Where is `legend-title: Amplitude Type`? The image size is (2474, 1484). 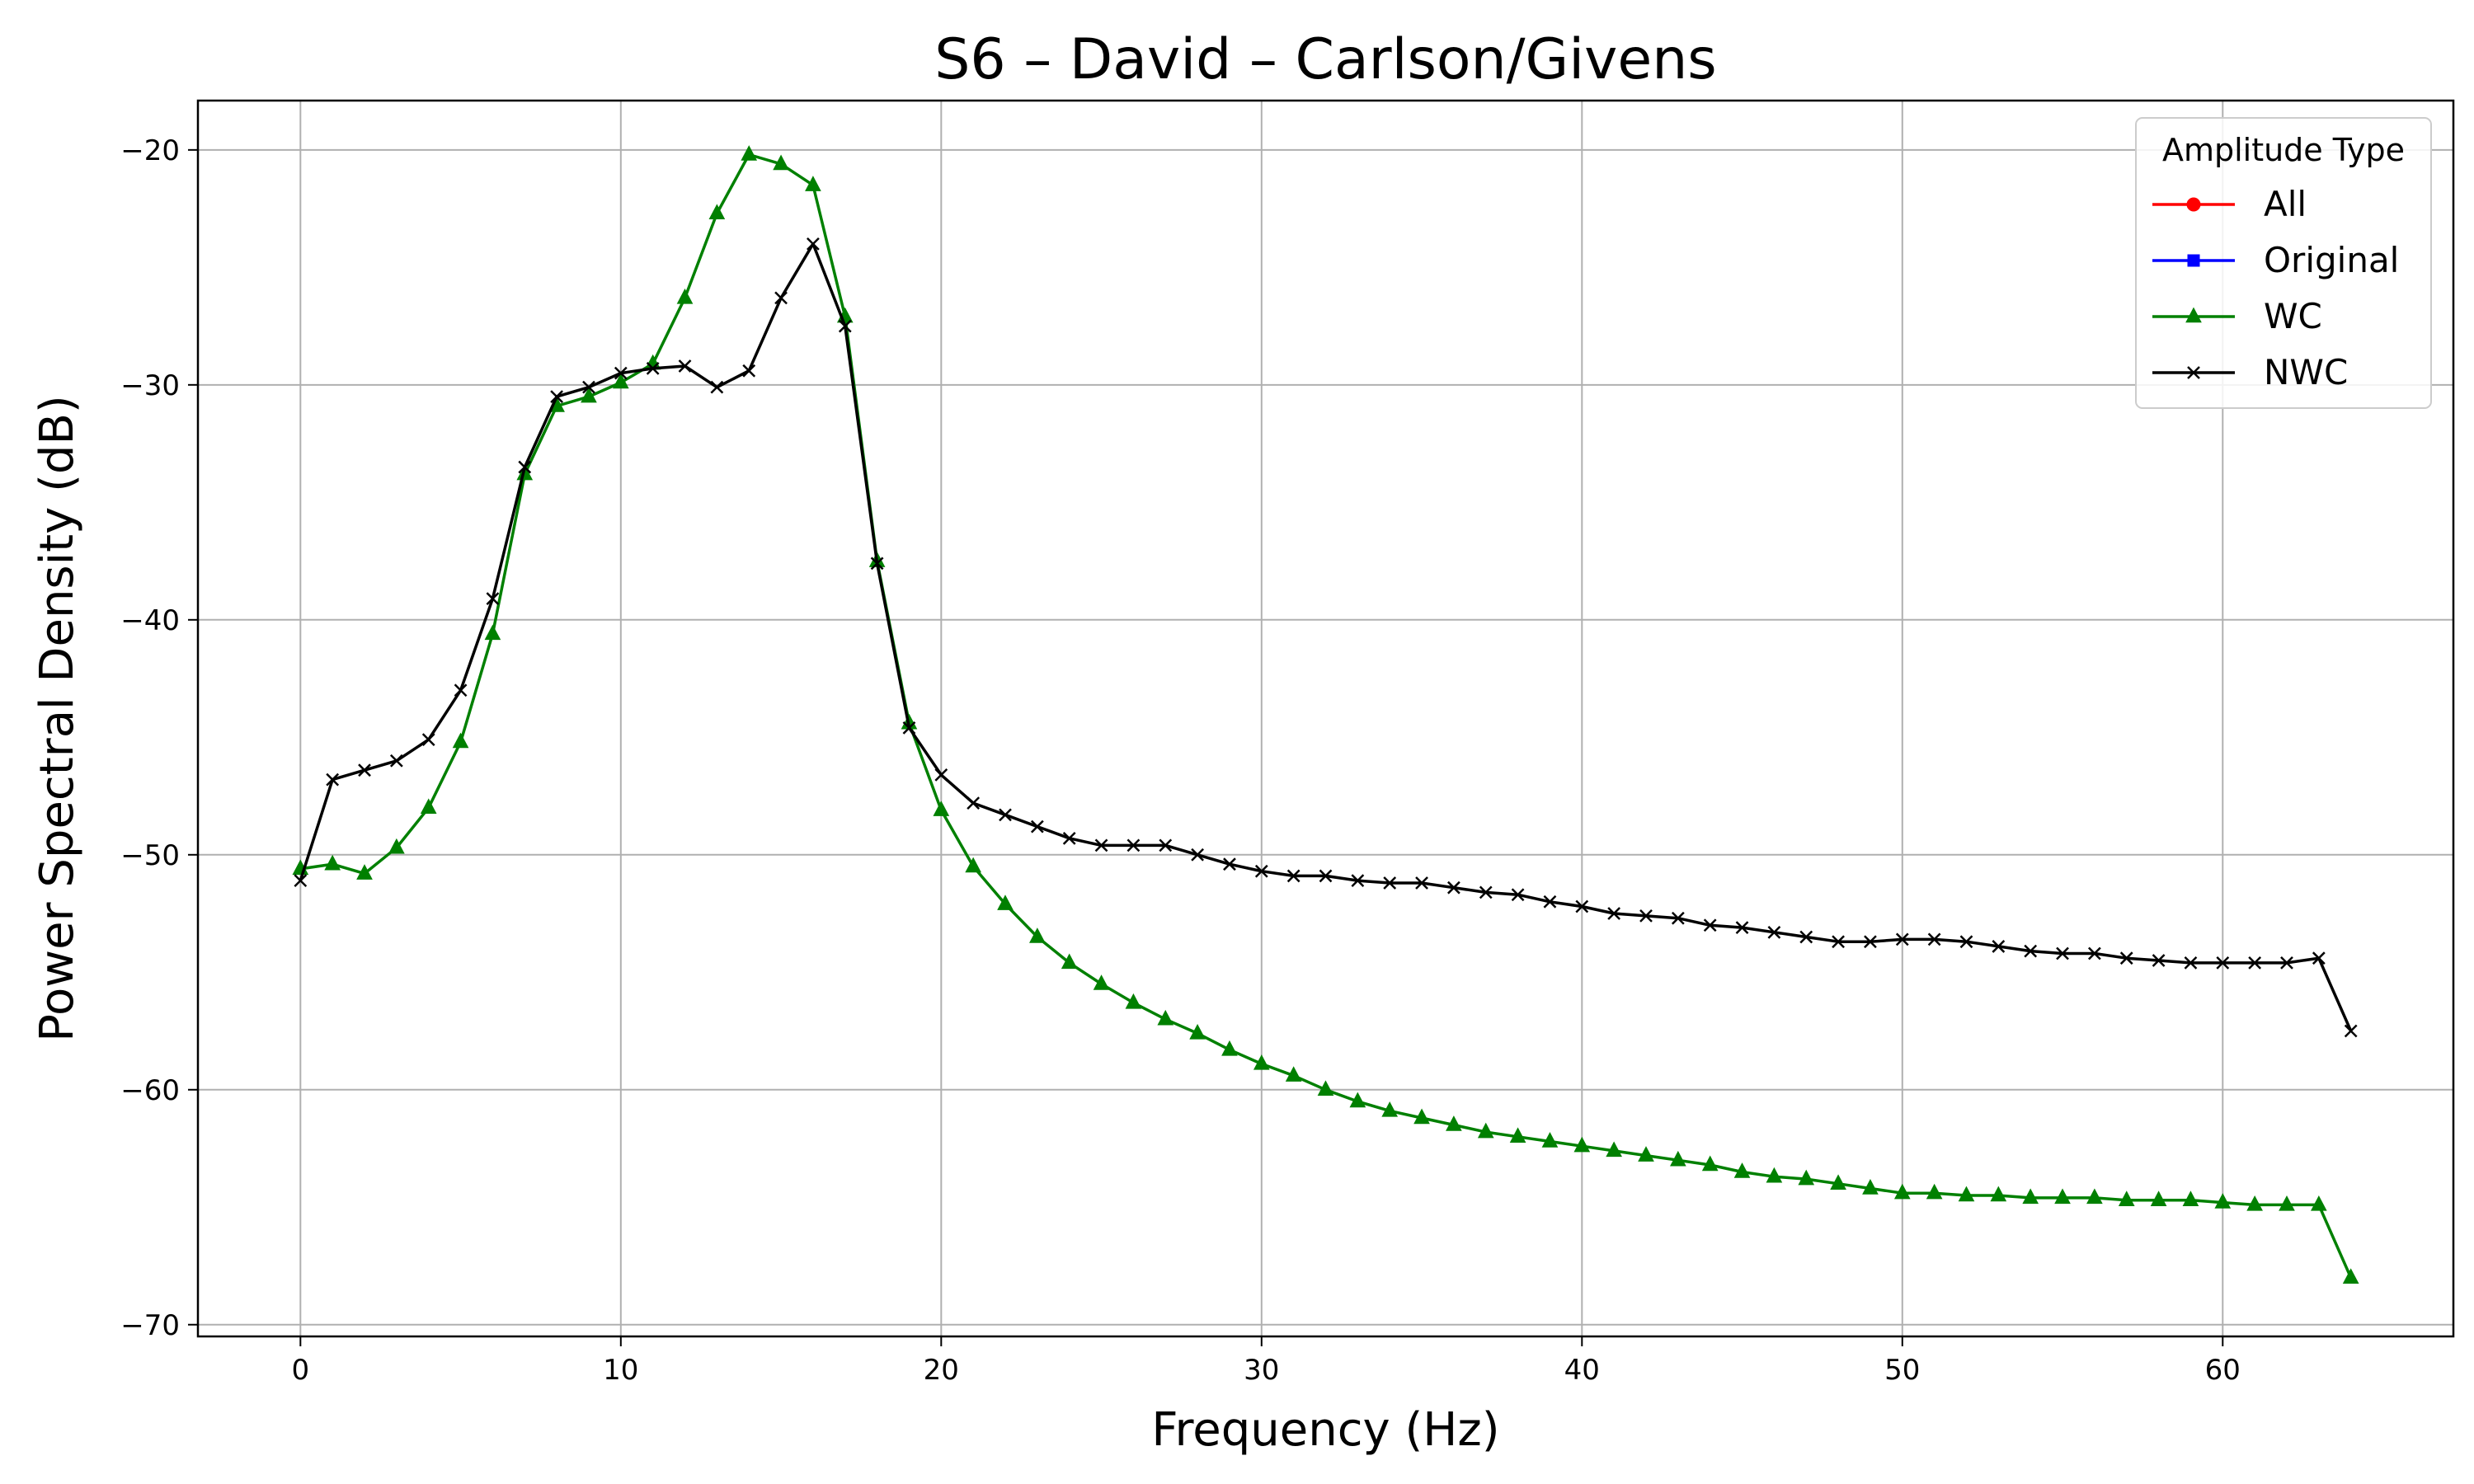
legend-title: Amplitude Type is located at coordinates (2283, 150).